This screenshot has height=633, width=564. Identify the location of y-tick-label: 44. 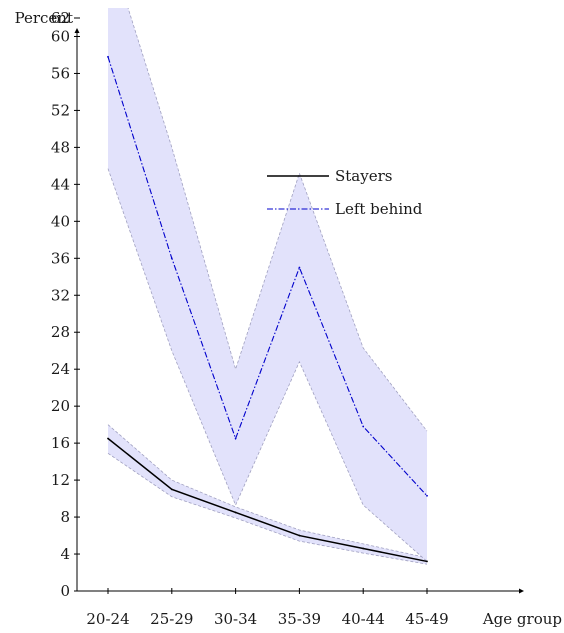
(60, 184).